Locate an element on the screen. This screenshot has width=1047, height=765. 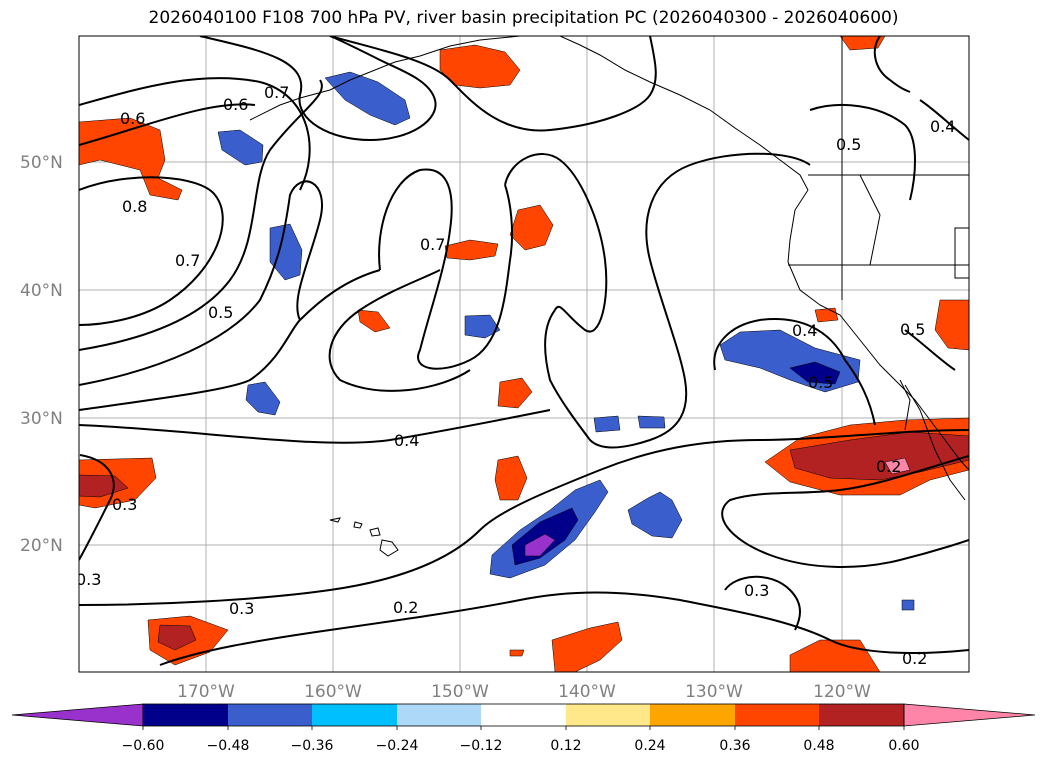
colorbar-tick-label: 0.36 is located at coordinates (734, 746).